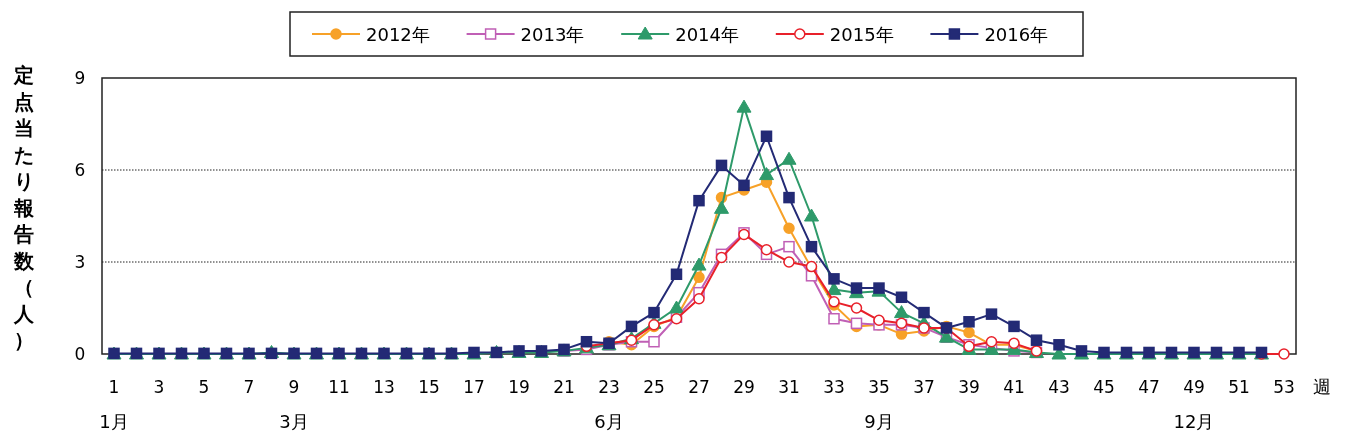 Image resolution: width=1355 pixels, height=435 pixels. What do you see at coordinates (1239, 387) in the screenshot?
I see `x-tick-label: 51` at bounding box center [1239, 387].